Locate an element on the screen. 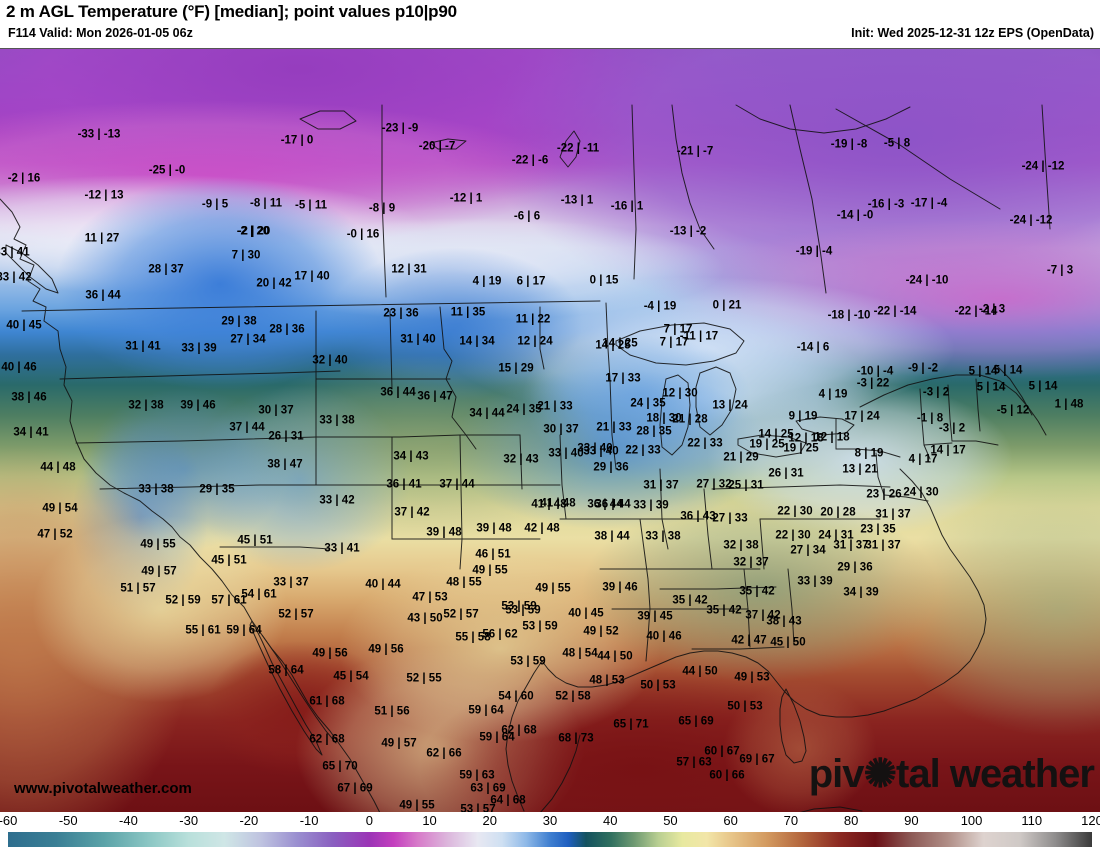 Image resolution: width=1100 pixels, height=850 pixels. point-value: 6 | 17 is located at coordinates (531, 281).